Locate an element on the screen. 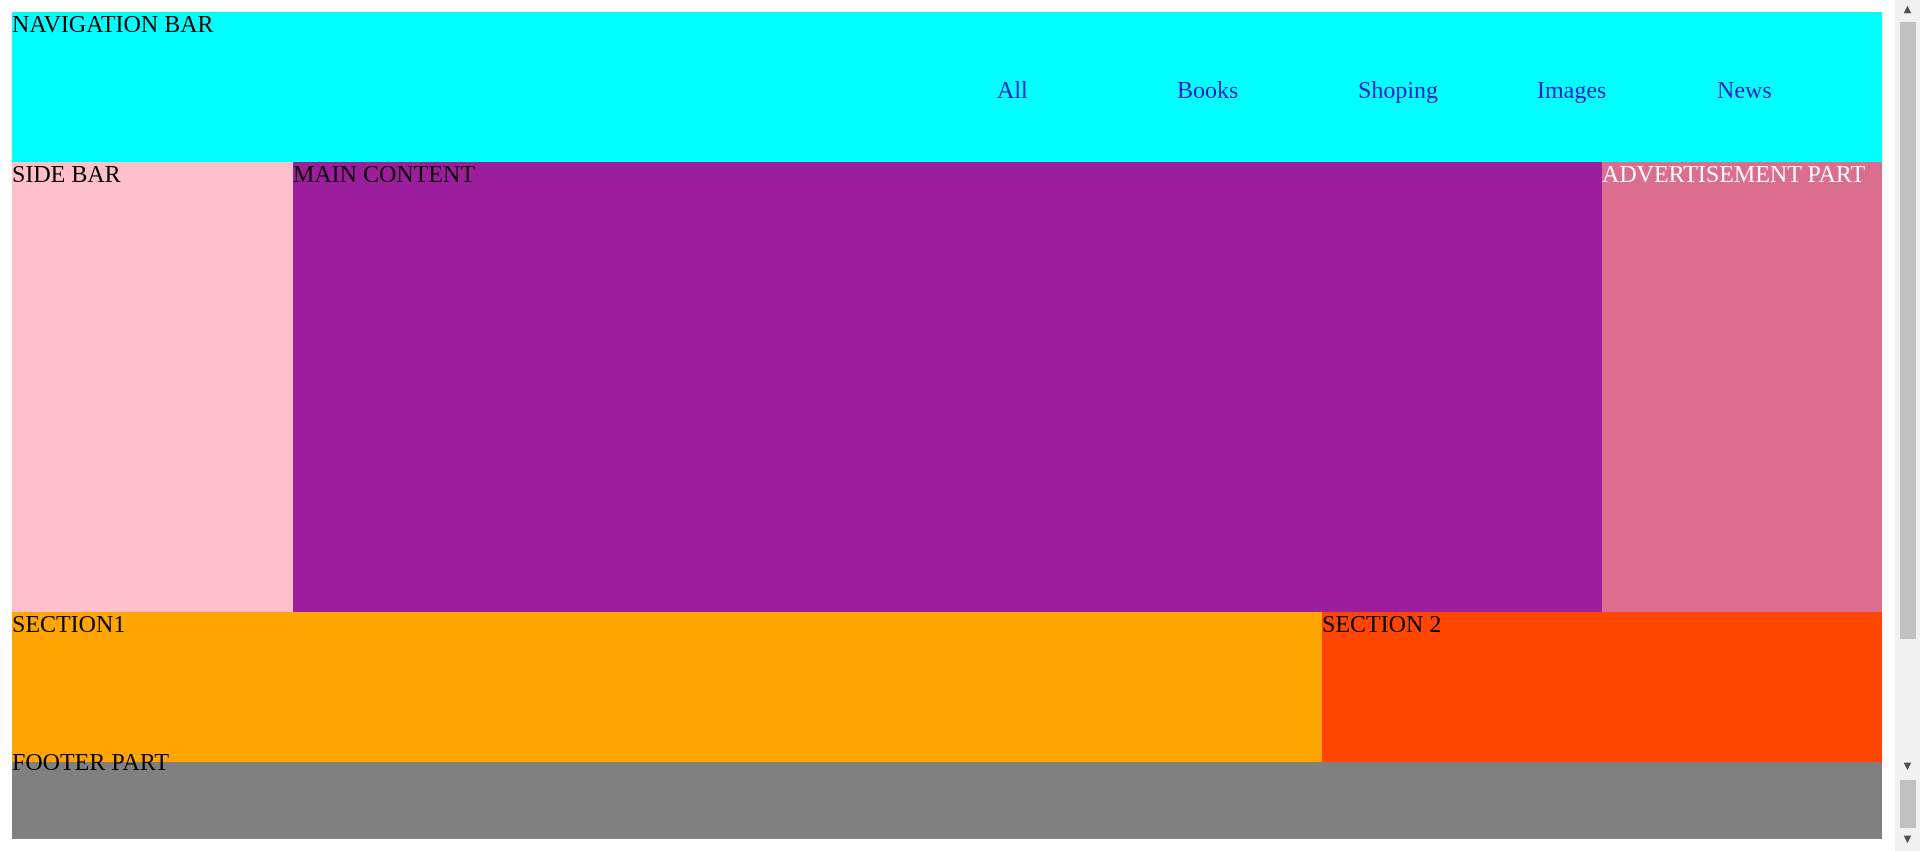  section-2: SECTION 2 is located at coordinates (1602, 687).